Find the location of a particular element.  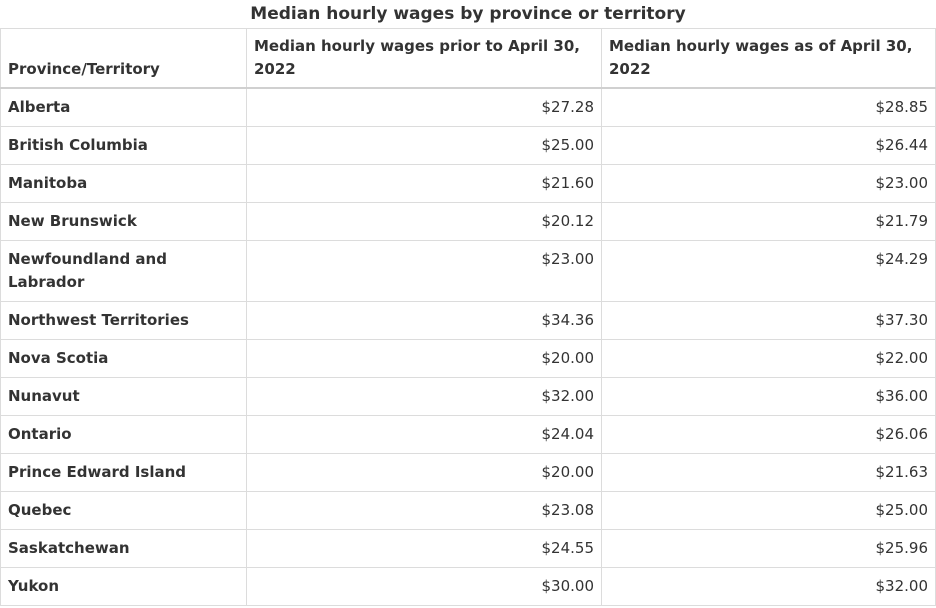

prior-wage: $21.60 is located at coordinates (424, 183).